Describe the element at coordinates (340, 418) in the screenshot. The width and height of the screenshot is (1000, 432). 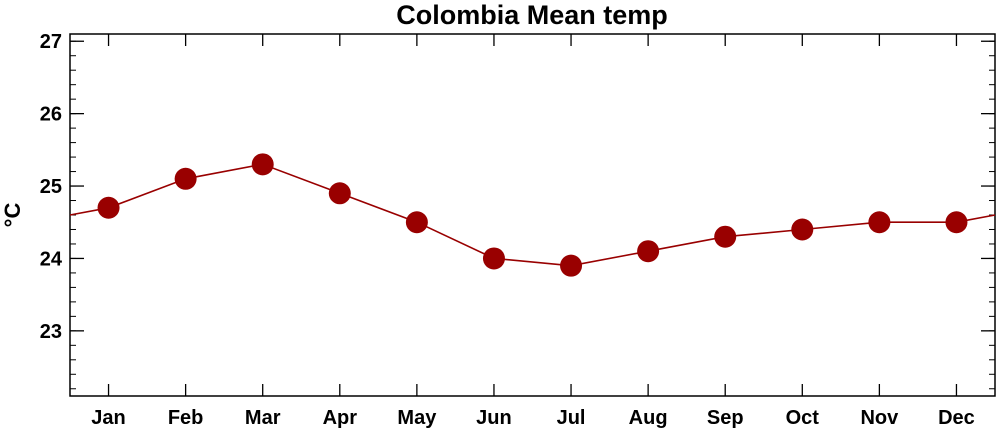
I see `x-tick-label: Apr` at that location.